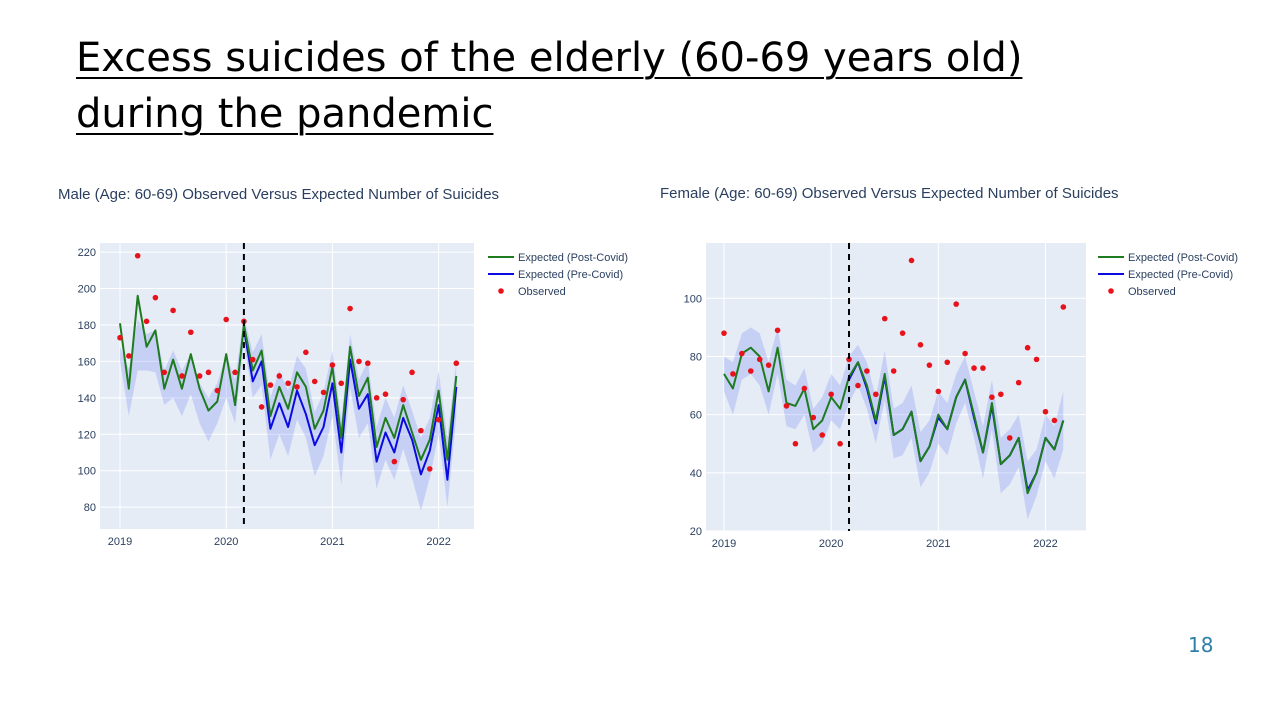 This screenshot has height=720, width=1280. Describe the element at coordinates (87, 399) in the screenshot. I see `y-tick-label: 140` at that location.